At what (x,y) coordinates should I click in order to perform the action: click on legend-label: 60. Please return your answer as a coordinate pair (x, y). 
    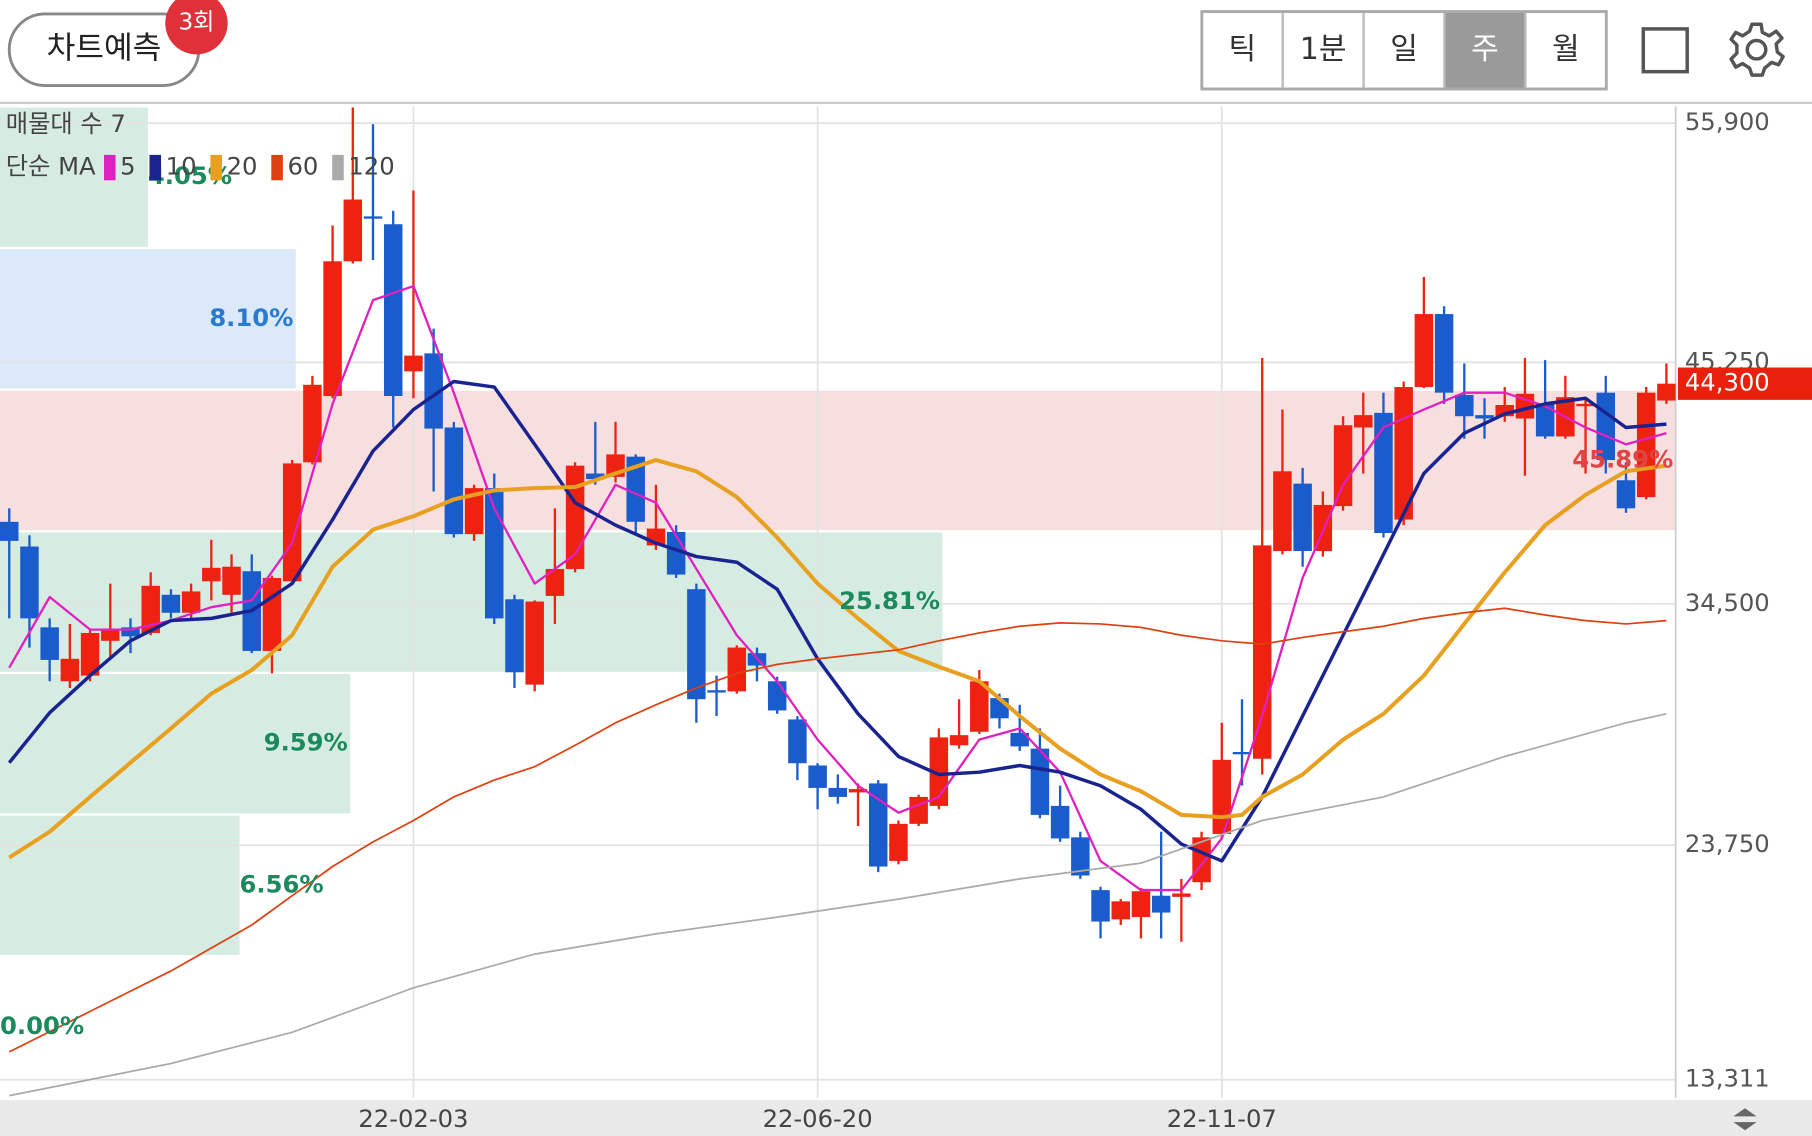
    Looking at the image, I should click on (302, 166).